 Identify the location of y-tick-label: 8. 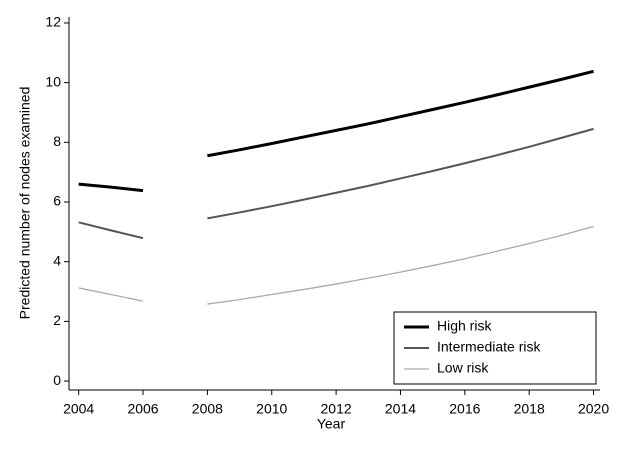
(57, 141).